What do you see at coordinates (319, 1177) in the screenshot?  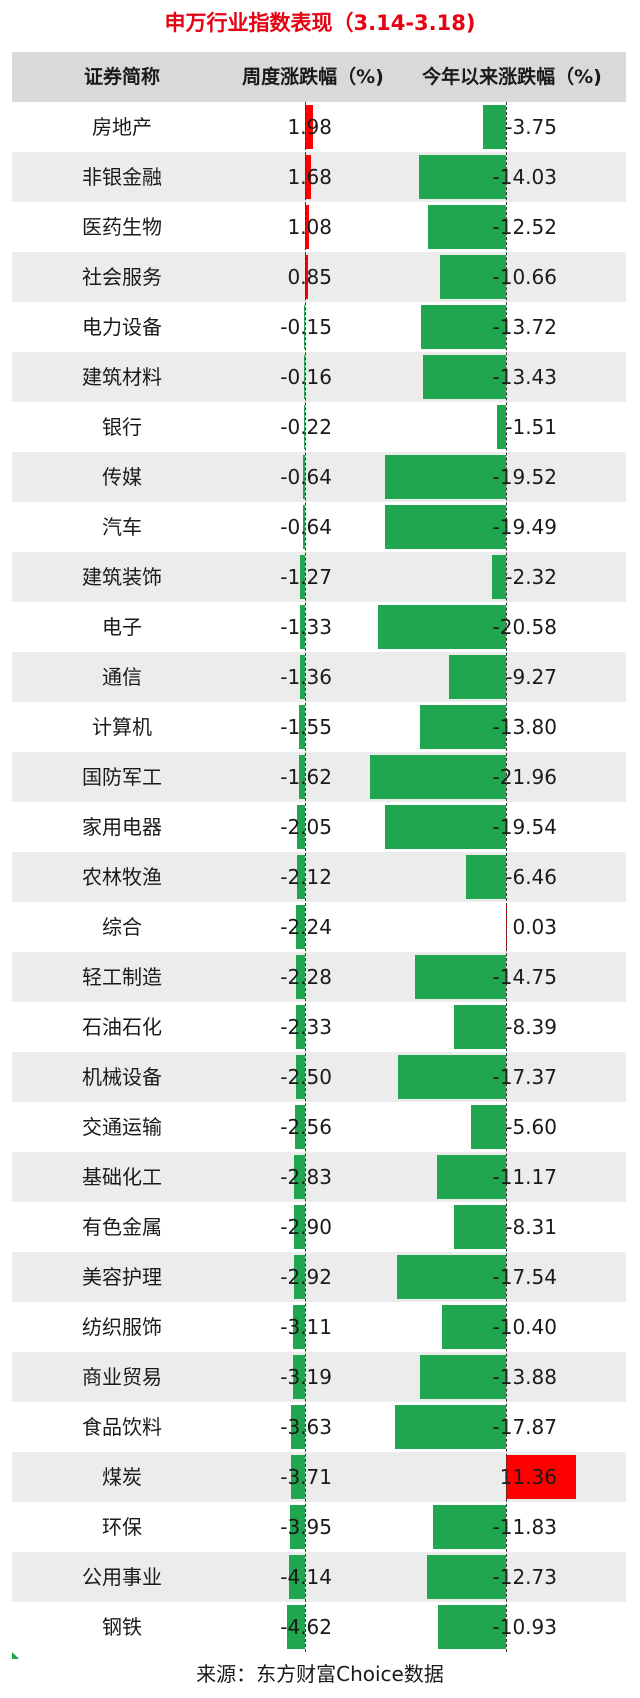 I see `table-row: 基础化工 -2.83 -11.17` at bounding box center [319, 1177].